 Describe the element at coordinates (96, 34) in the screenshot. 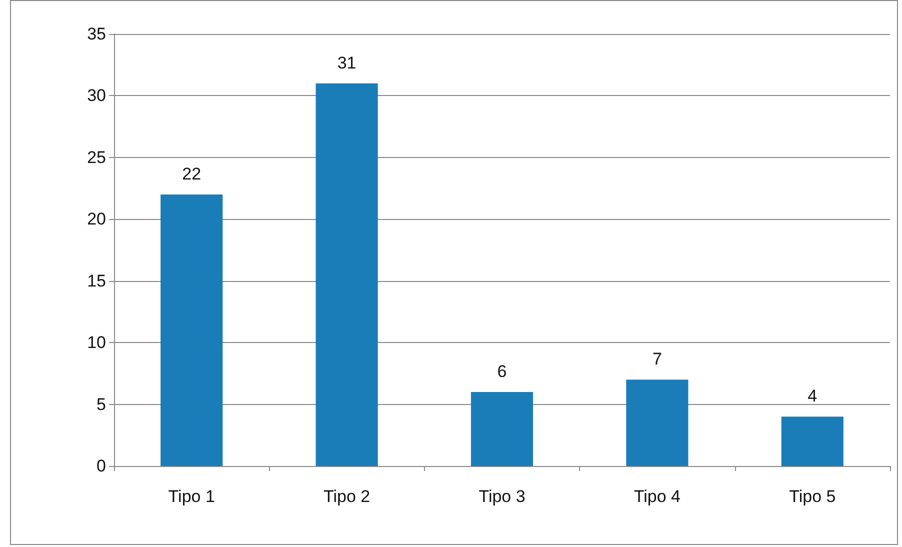

I see `y-tick-label: 35` at that location.